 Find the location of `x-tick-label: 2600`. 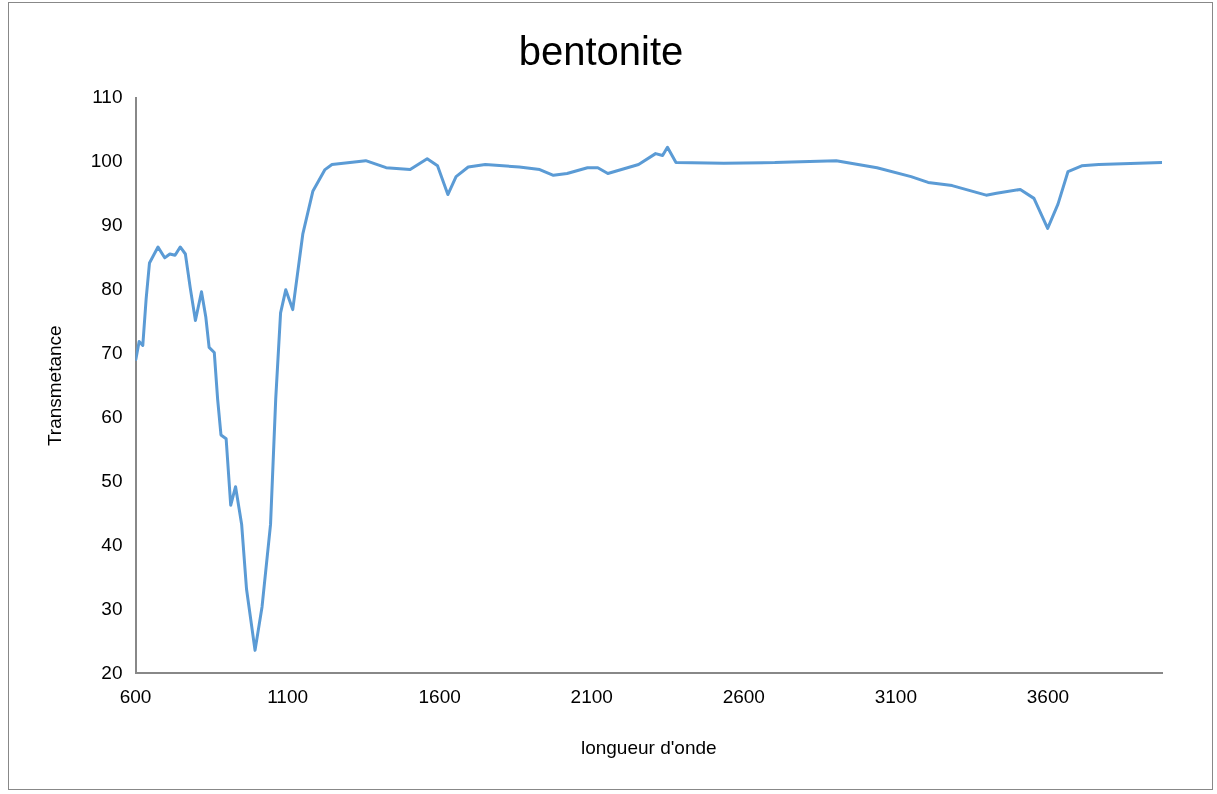

x-tick-label: 2600 is located at coordinates (743, 697).